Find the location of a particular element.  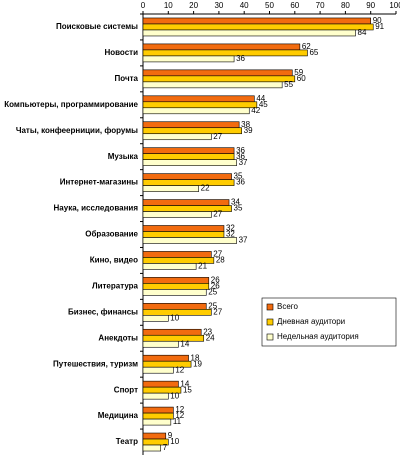

x-tick-label: 40 is located at coordinates (244, 5).